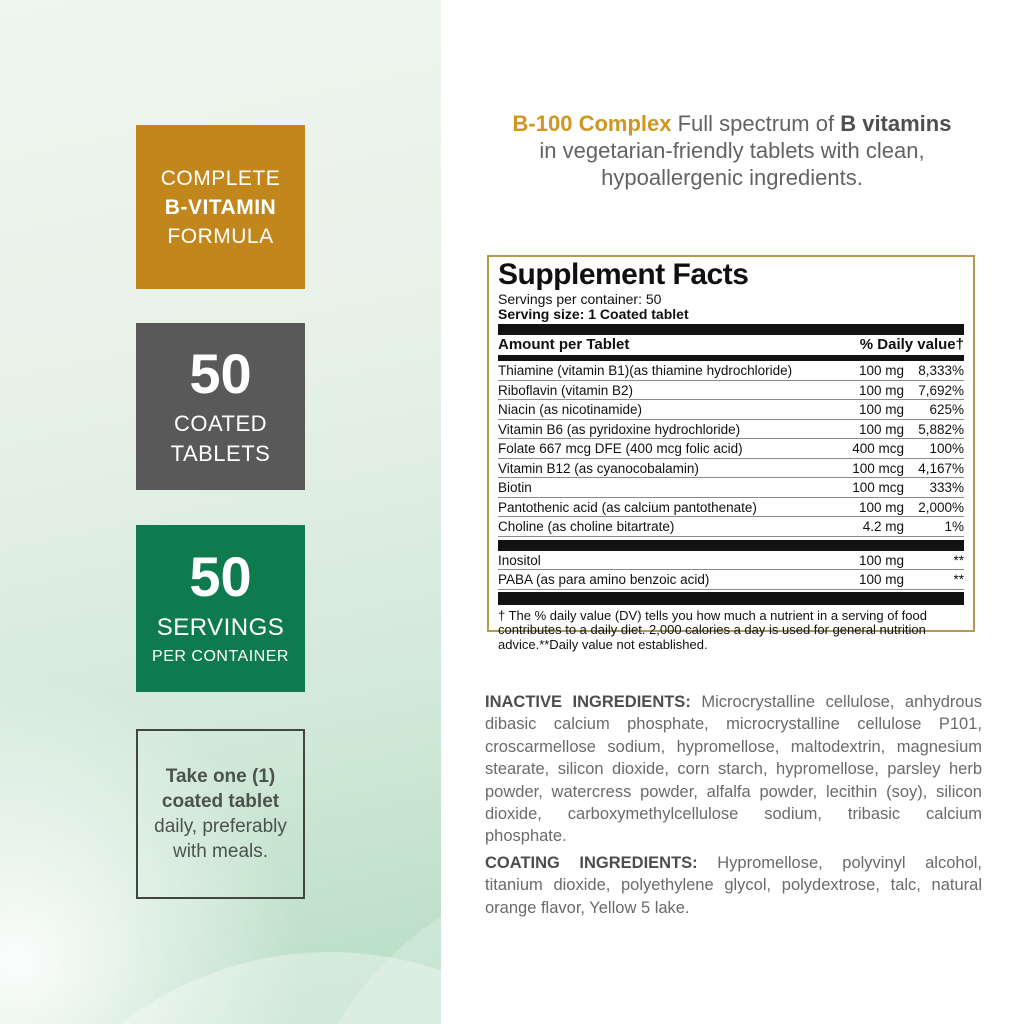  Describe the element at coordinates (619, 429) in the screenshot. I see `nutrient-name: Vitamin B6 (as pyridoxine hydrochloride)` at that location.